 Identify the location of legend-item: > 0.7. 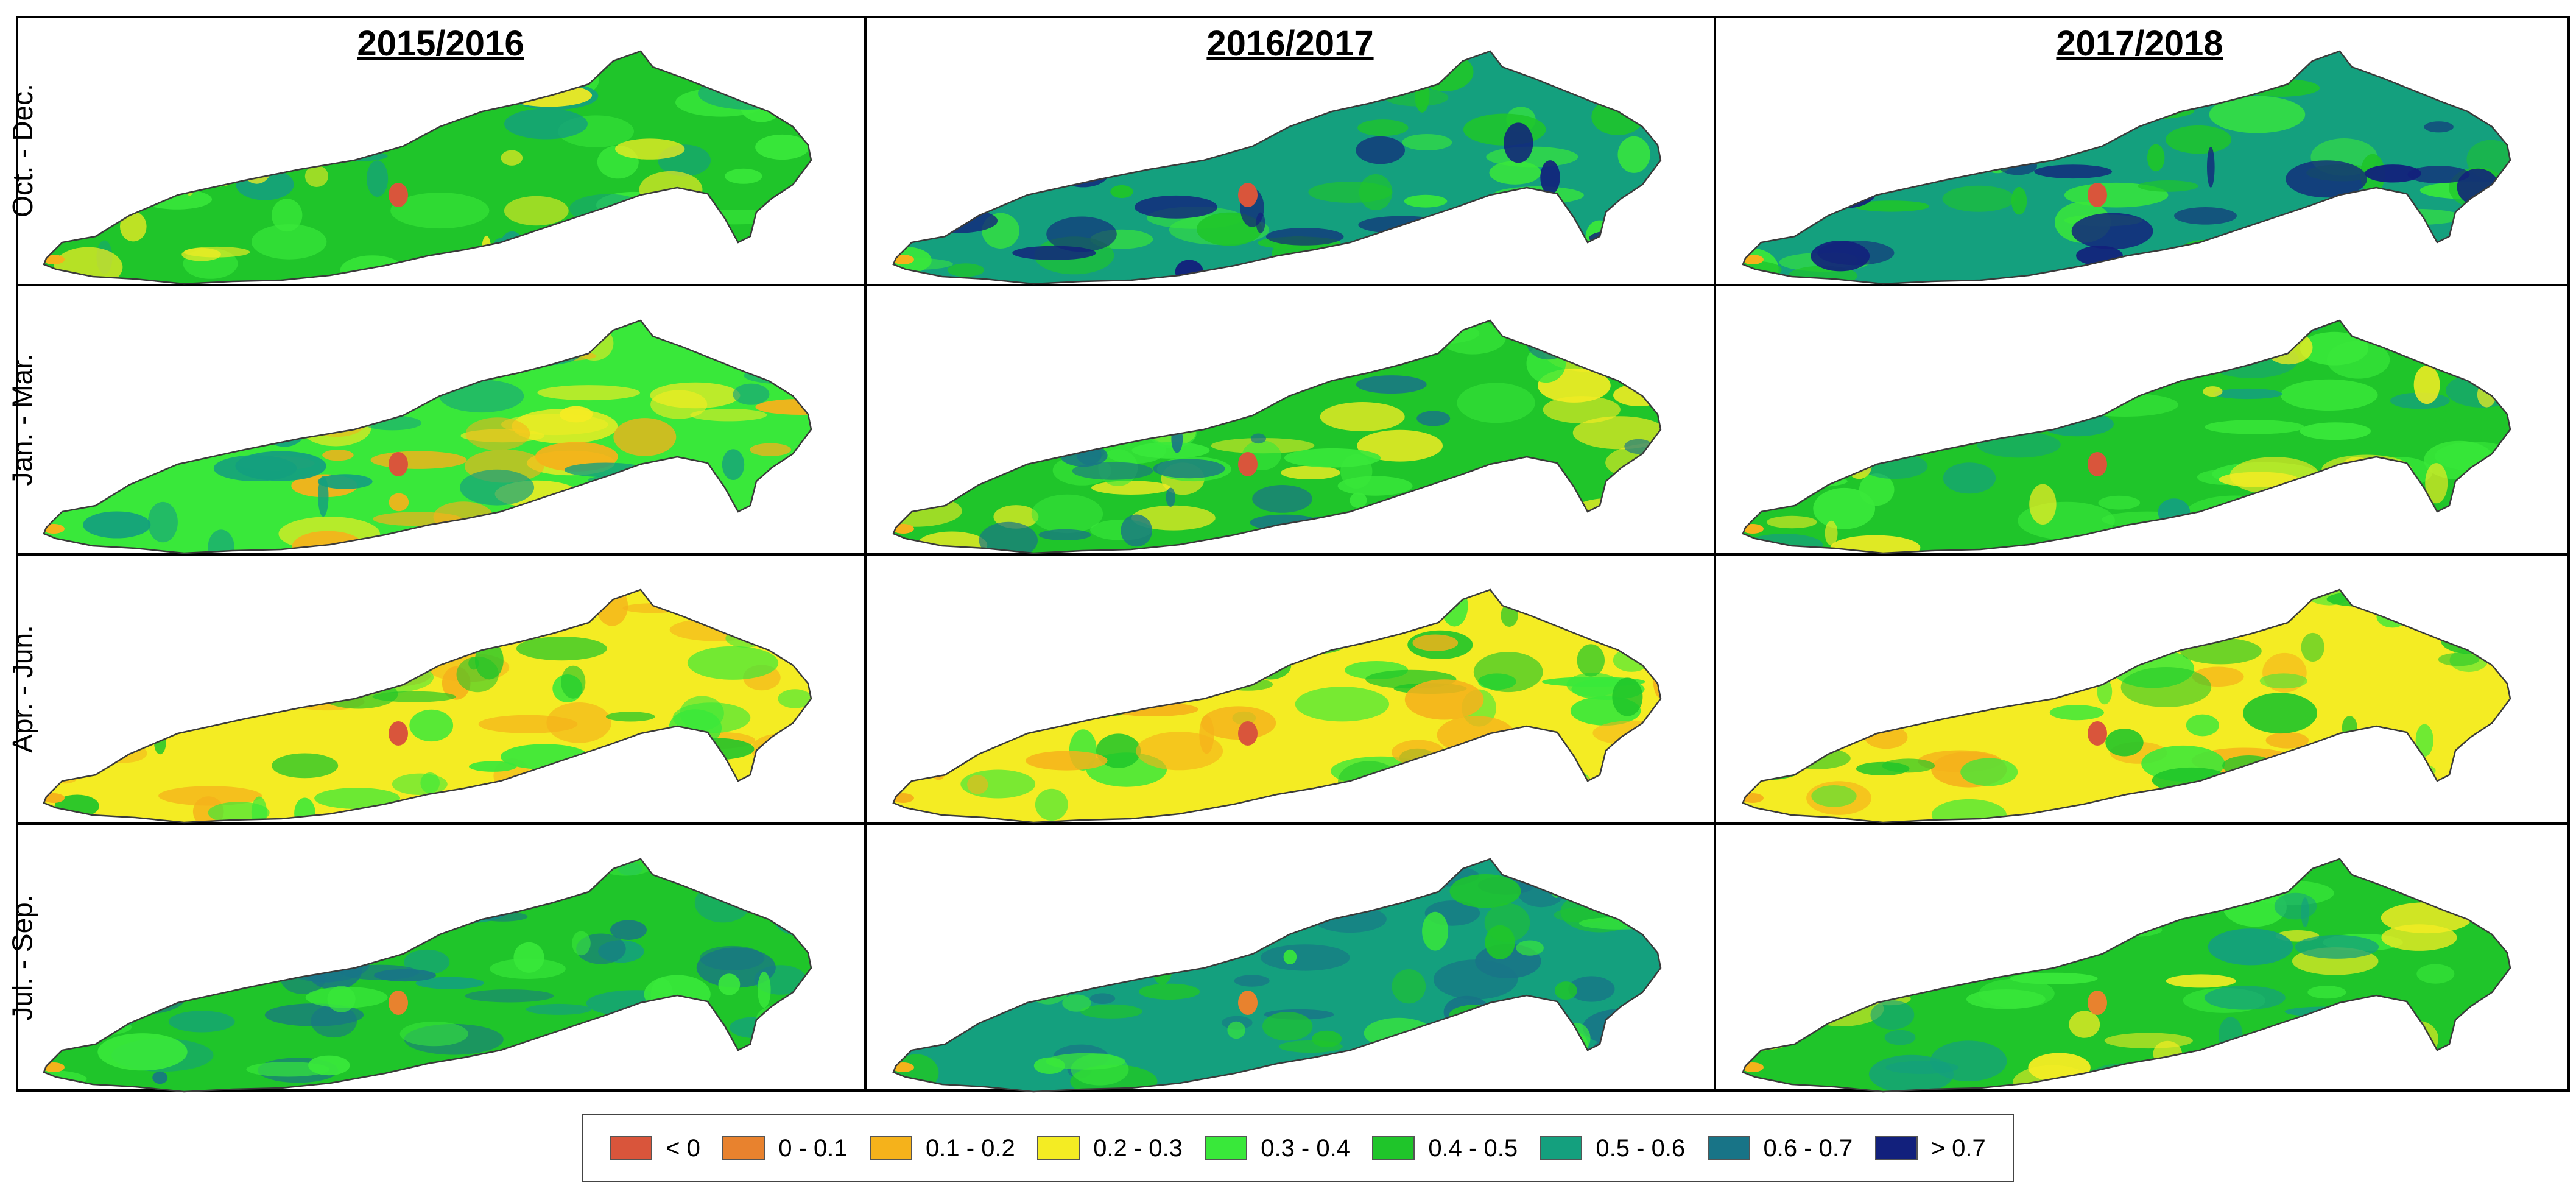
(1930, 1148).